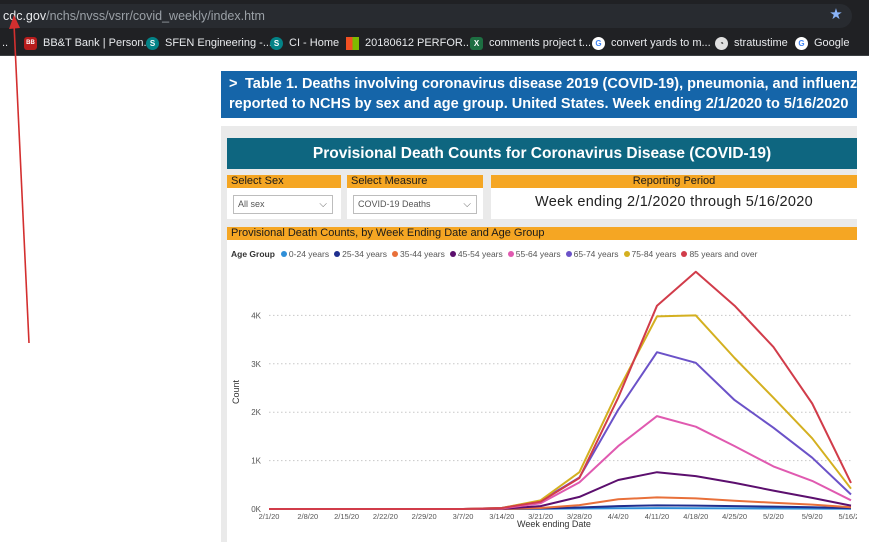 This screenshot has width=869, height=545. What do you see at coordinates (761, 43) in the screenshot?
I see `bookmark-label: stratustime` at bounding box center [761, 43].